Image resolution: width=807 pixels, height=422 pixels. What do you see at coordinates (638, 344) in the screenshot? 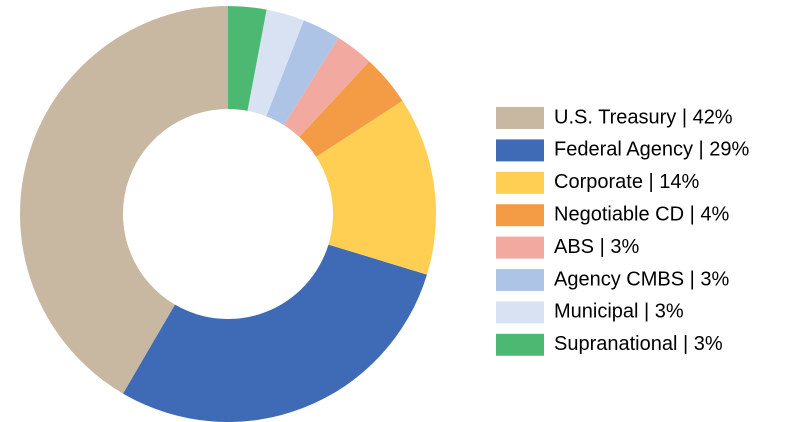
I see `legend-label: Supranational | 3%` at bounding box center [638, 344].